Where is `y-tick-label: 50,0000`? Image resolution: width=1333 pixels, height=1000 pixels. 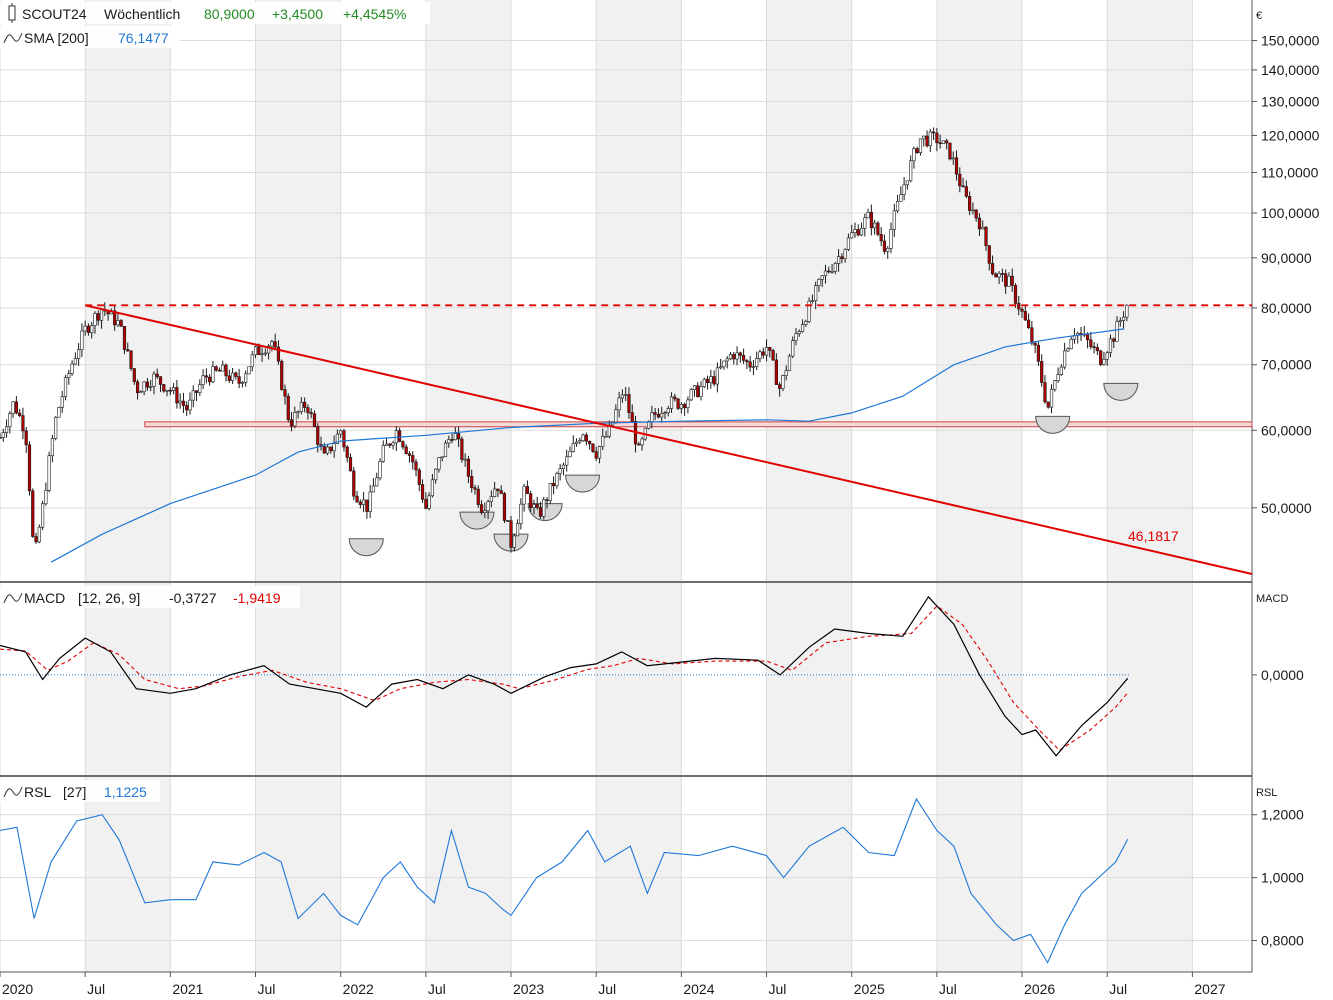 y-tick-label: 50,0000 is located at coordinates (1286, 508).